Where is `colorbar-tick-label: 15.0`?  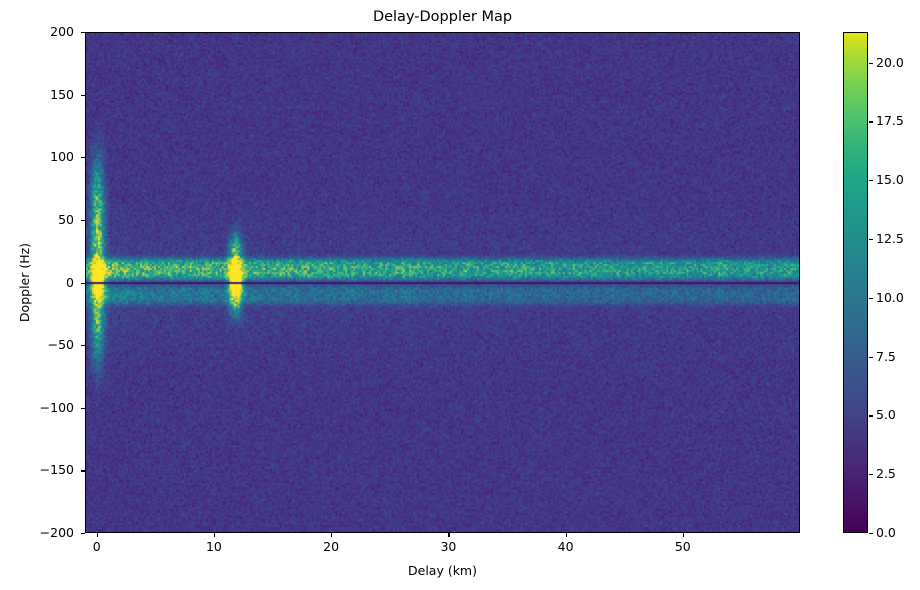
colorbar-tick-label: 15.0 is located at coordinates (890, 180).